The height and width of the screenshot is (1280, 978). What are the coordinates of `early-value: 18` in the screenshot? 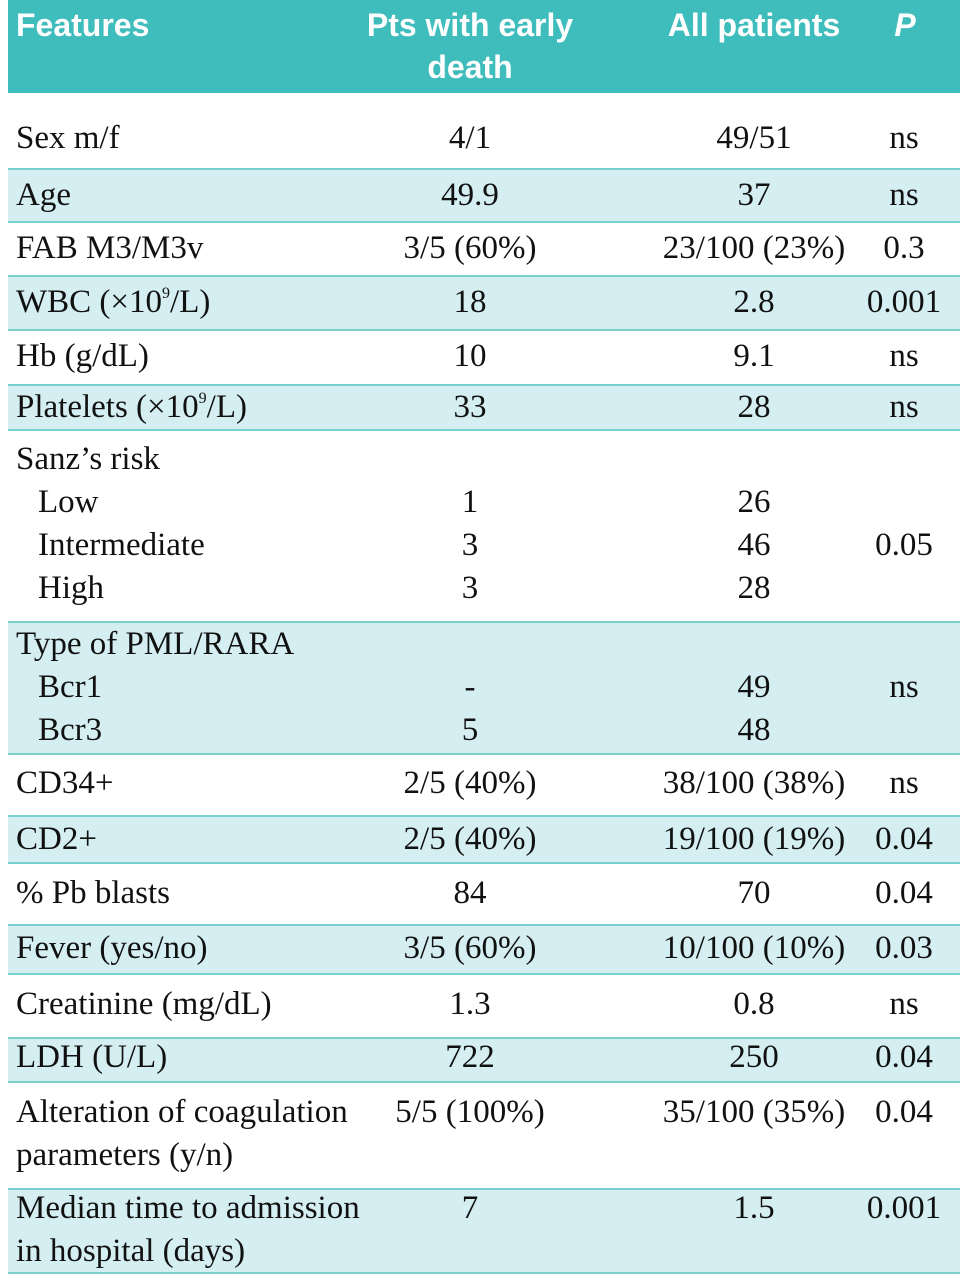 It's located at (470, 302).